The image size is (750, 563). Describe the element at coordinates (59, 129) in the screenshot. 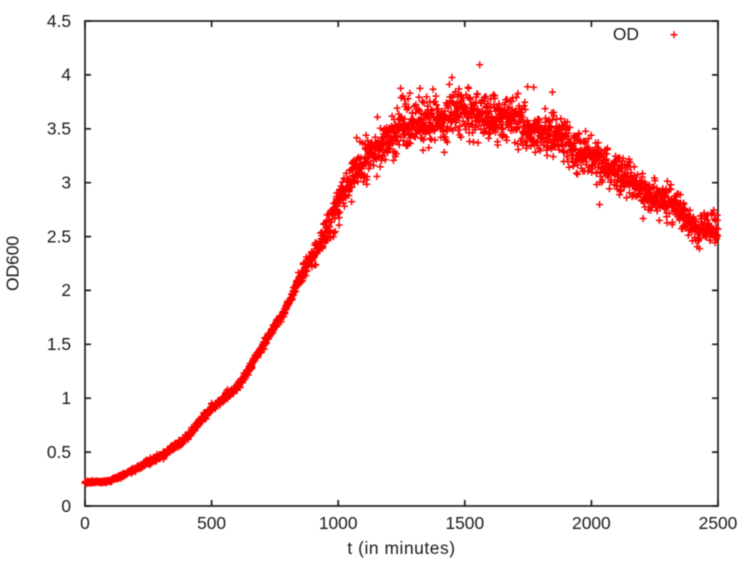

I see `svg-text: 3.5` at that location.